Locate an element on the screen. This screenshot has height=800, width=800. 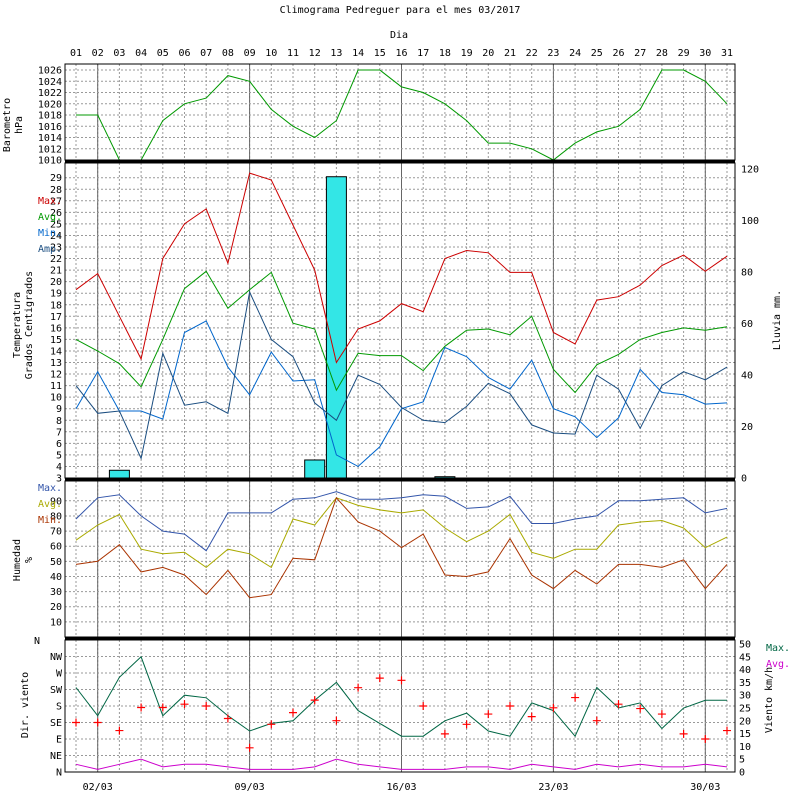
lluvia-tick: 120 is located at coordinates (750, 170).